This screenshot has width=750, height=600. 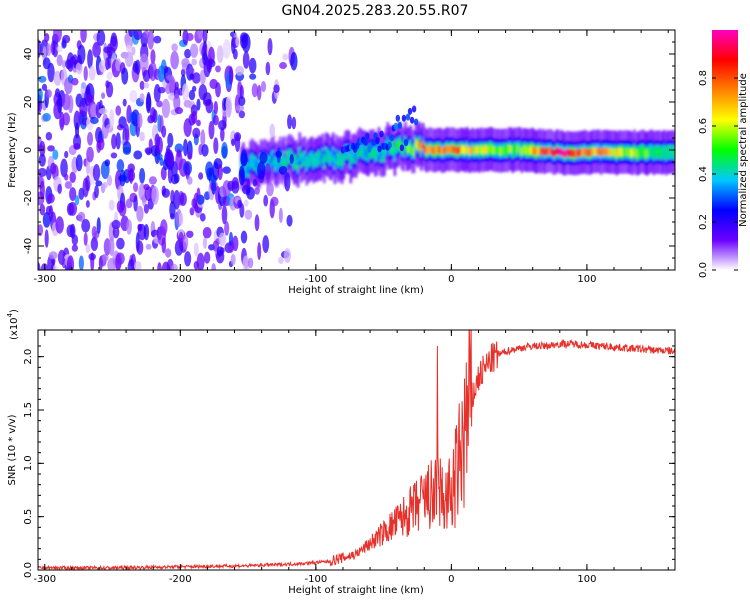 I want to click on colorbar-tick-label: 0.6, so click(x=703, y=126).